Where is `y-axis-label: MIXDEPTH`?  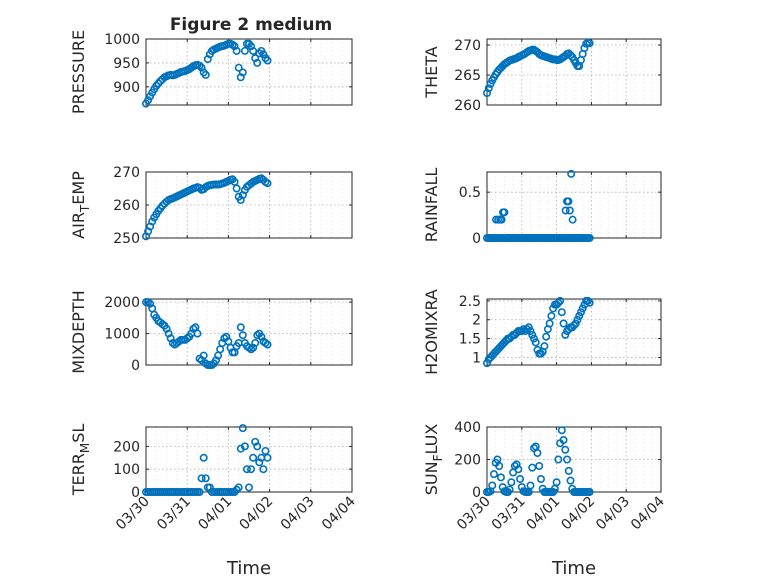
y-axis-label: MIXDEPTH is located at coordinates (78, 331).